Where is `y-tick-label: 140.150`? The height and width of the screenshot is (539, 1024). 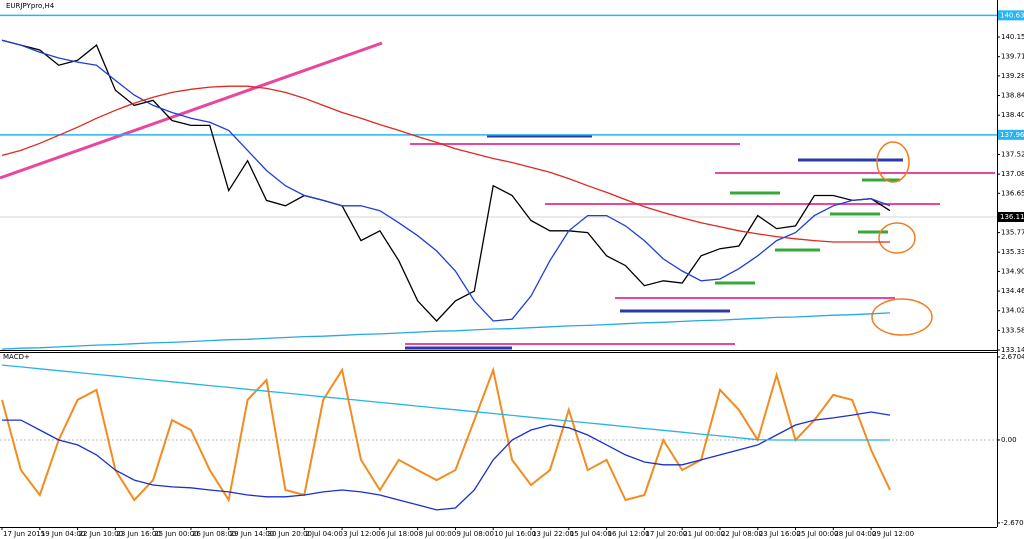
y-tick-label: 140.150 is located at coordinates (1012, 37).